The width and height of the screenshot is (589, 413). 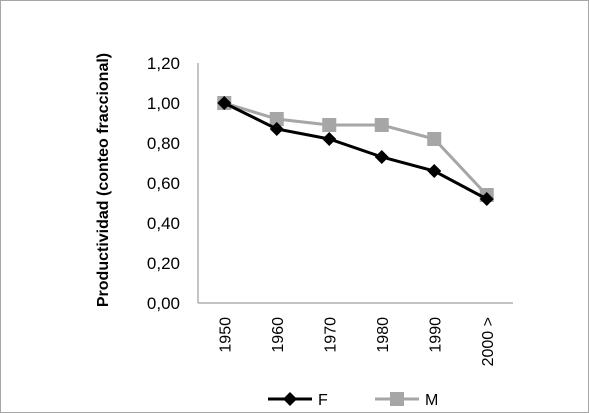 I want to click on legend-label: F, so click(x=323, y=400).